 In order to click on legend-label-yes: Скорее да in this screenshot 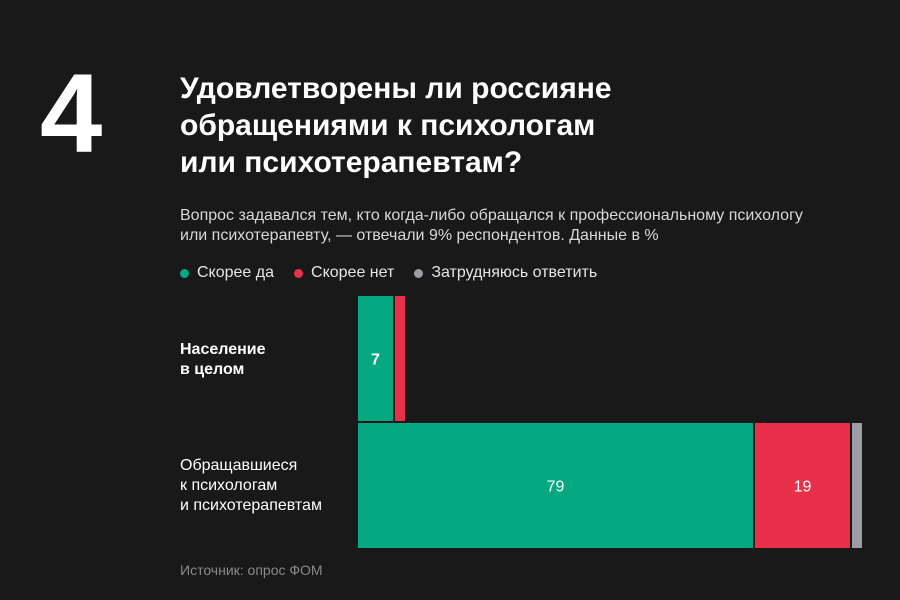, I will do `click(236, 272)`.